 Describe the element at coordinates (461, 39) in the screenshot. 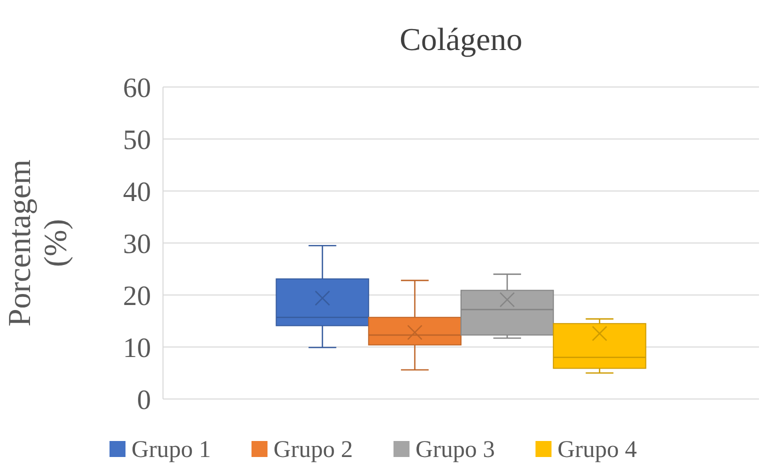

I see `chart-title: Colágeno` at that location.